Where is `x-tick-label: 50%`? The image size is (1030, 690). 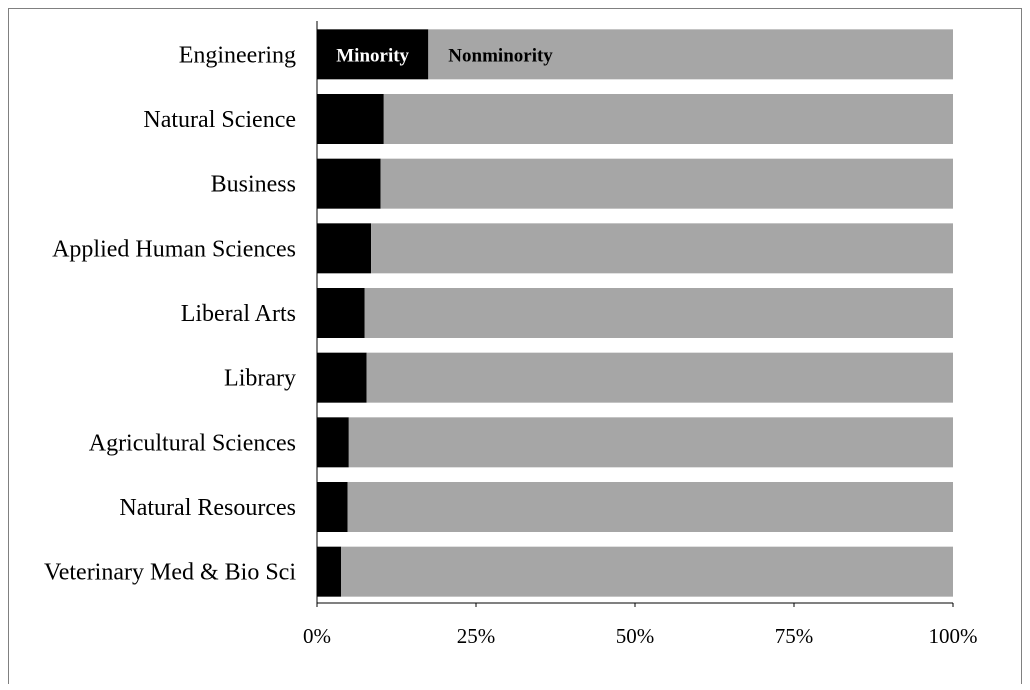
x-tick-label: 50% is located at coordinates (635, 636).